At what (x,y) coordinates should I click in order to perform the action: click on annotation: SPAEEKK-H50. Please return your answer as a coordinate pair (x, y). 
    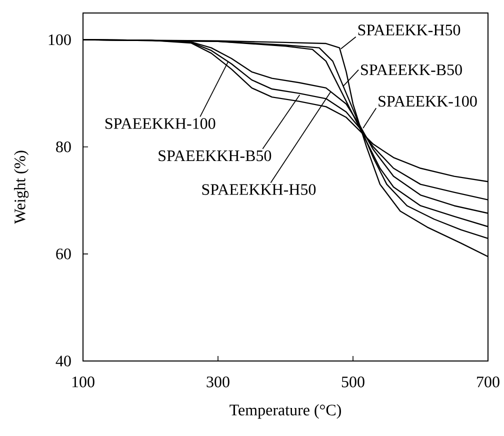
    Looking at the image, I should click on (409, 30).